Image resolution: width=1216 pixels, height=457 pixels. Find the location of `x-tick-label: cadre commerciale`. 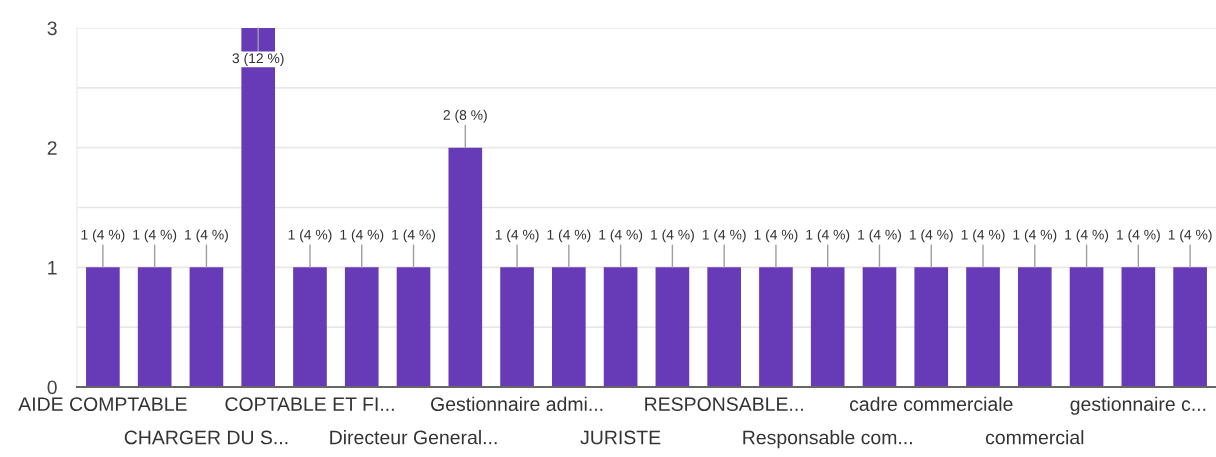

x-tick-label: cadre commerciale is located at coordinates (931, 403).